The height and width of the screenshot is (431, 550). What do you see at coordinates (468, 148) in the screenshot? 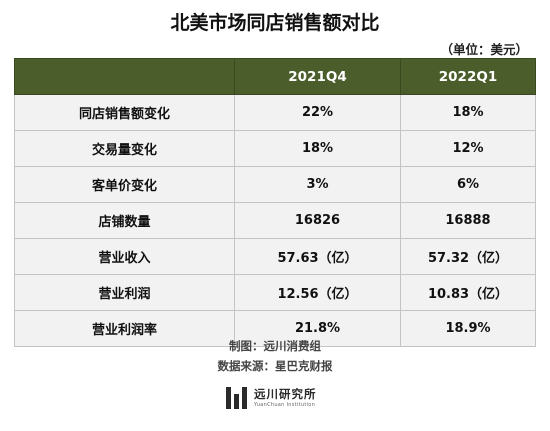
I see `value-2022q1: 12%` at bounding box center [468, 148].